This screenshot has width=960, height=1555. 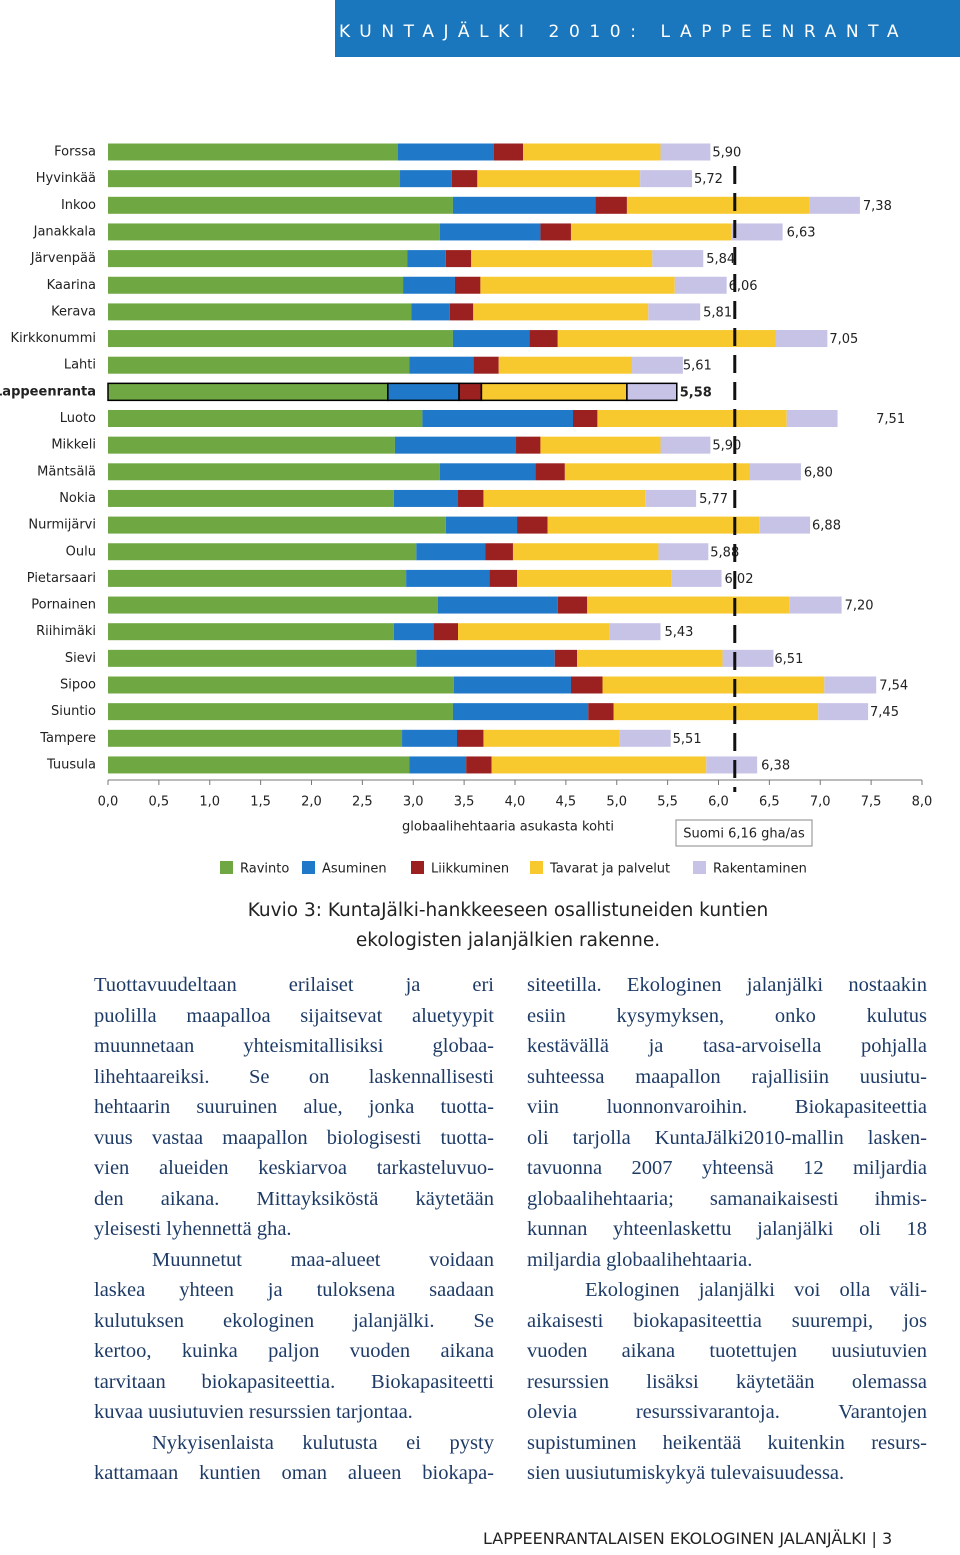 I want to click on category-label: Pornainen, so click(x=63, y=605).